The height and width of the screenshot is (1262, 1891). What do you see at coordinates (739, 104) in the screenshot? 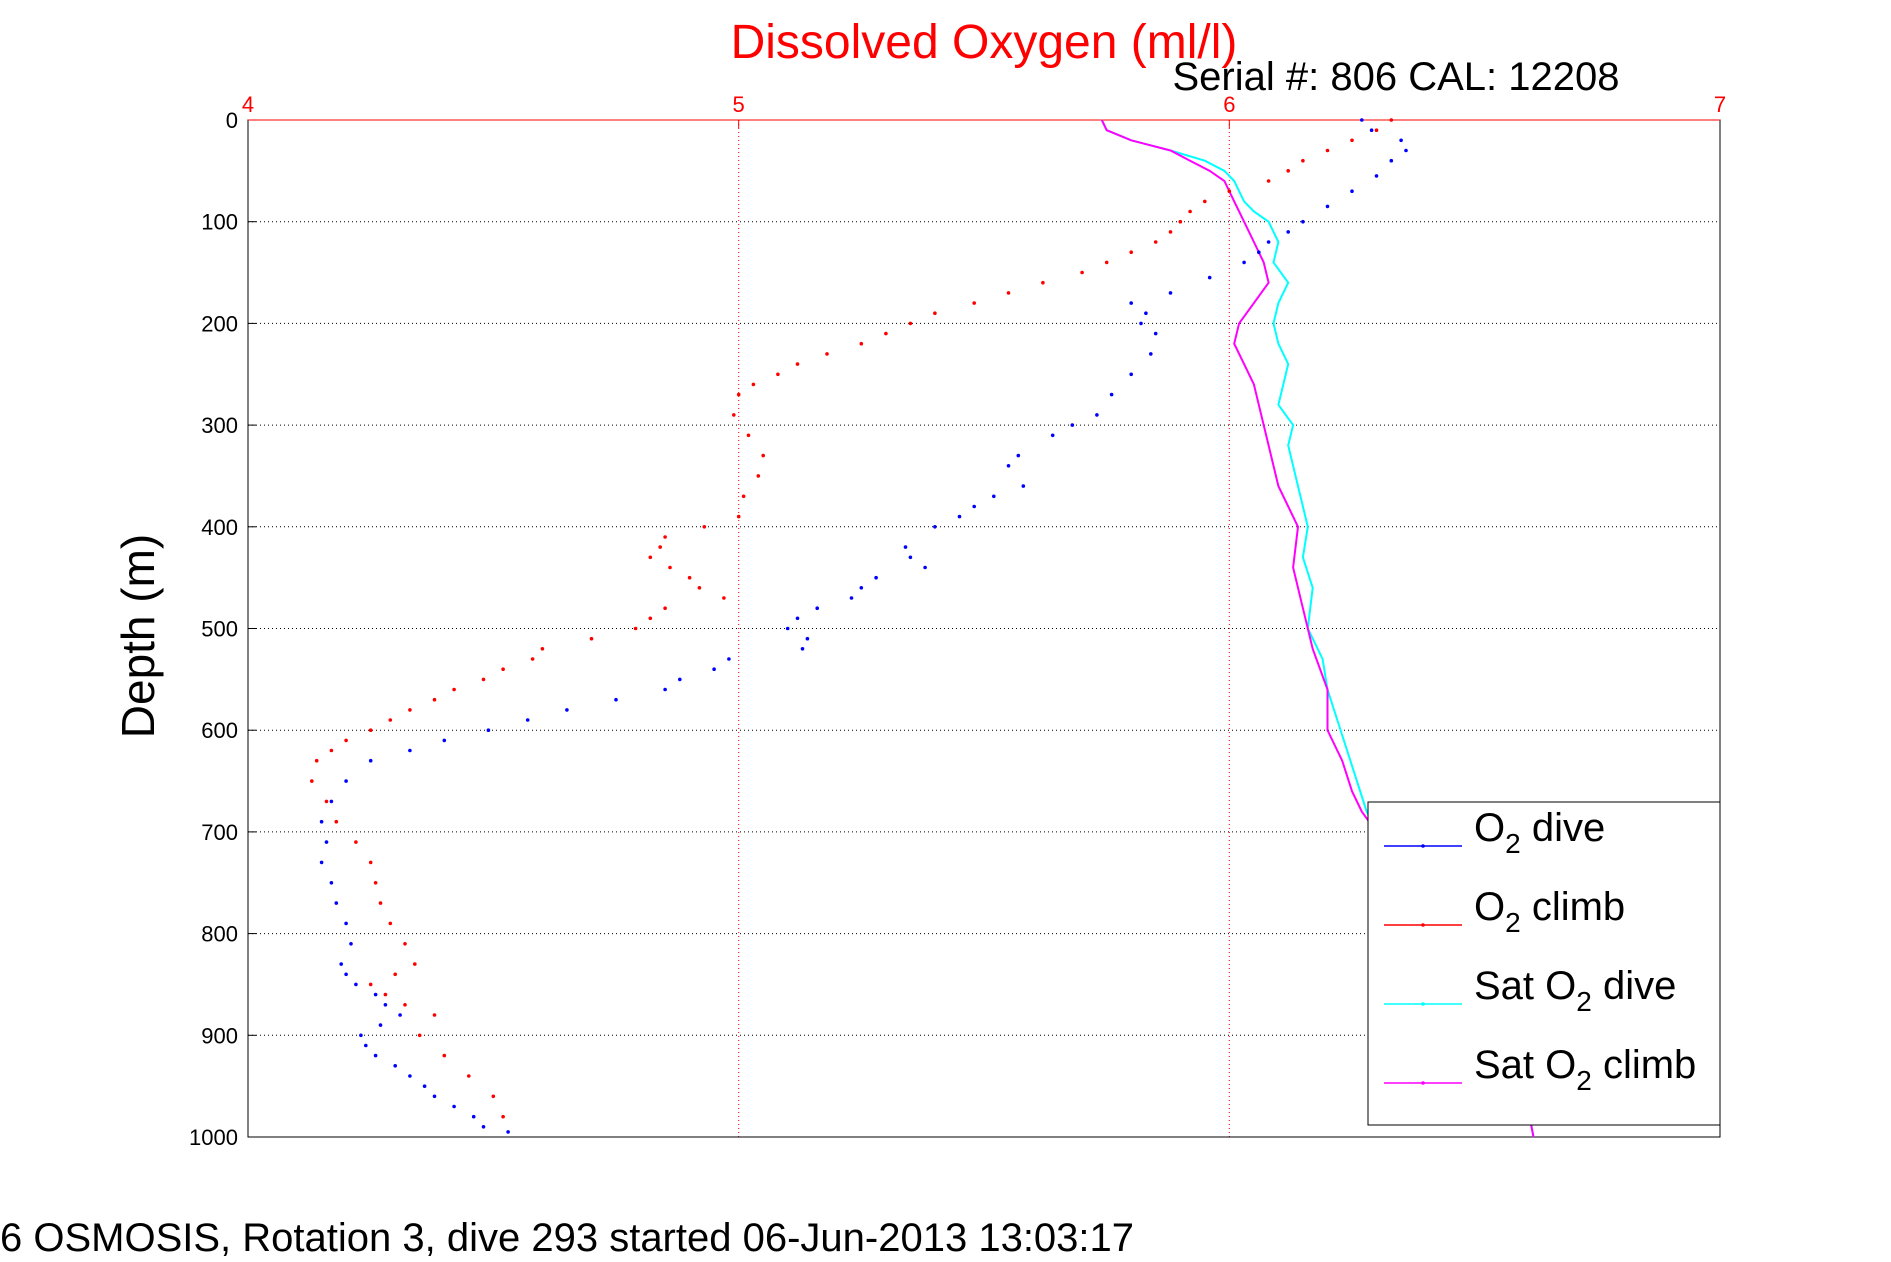
I see `x-tick-label: 5` at bounding box center [739, 104].